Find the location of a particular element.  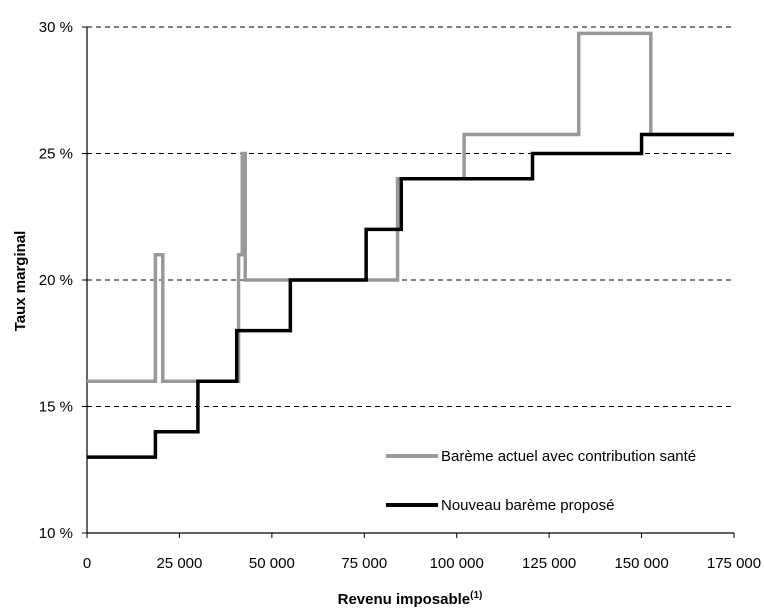

x-tick-label-2: 50 000 is located at coordinates (272, 563).